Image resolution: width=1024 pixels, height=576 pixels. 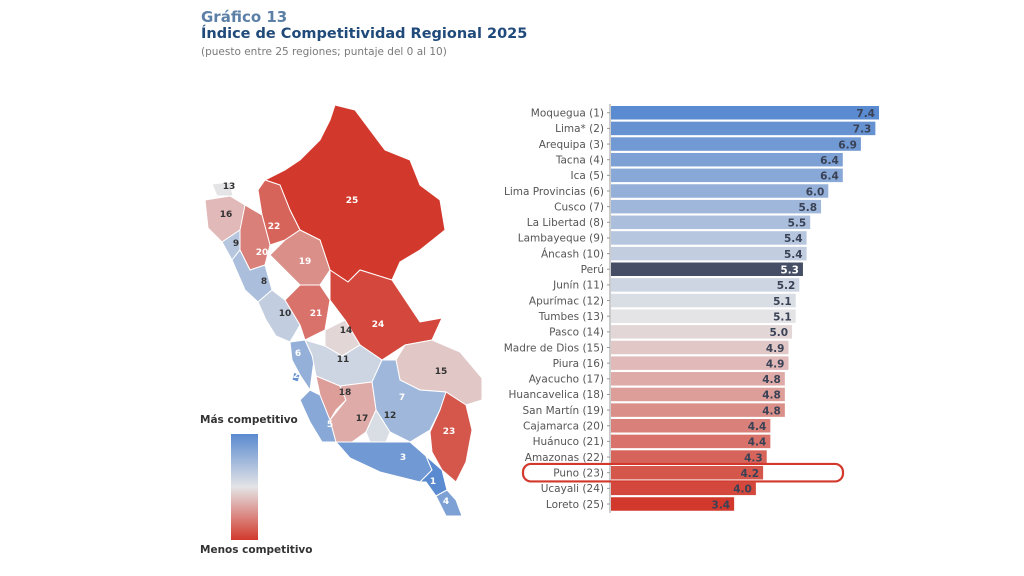 I want to click on legend-top-label: Más competitivo, so click(x=249, y=420).